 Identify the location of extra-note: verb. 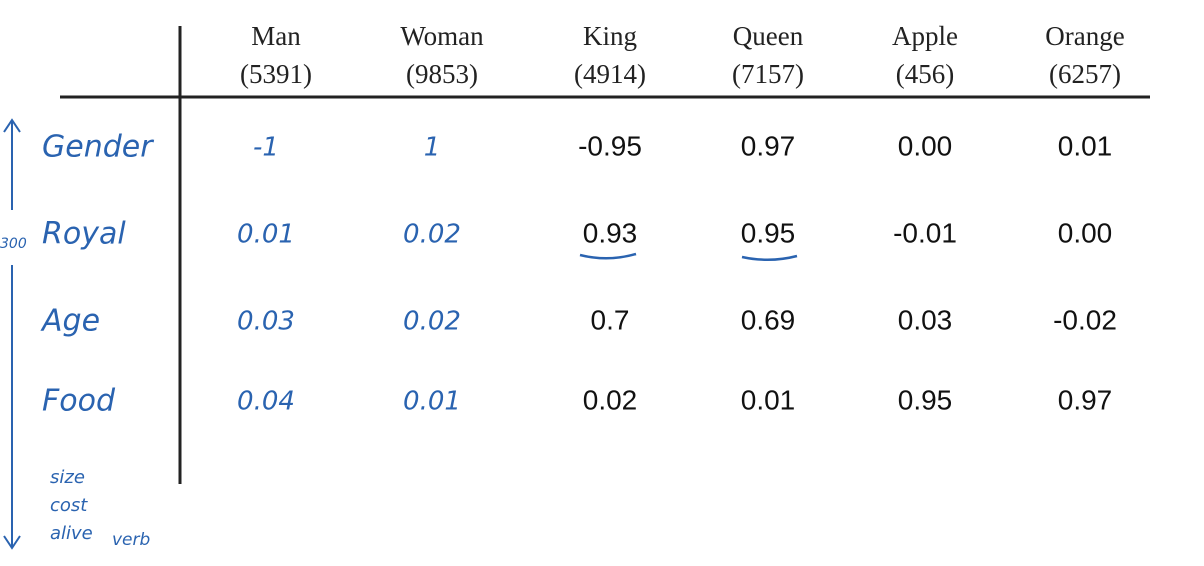
(131, 540).